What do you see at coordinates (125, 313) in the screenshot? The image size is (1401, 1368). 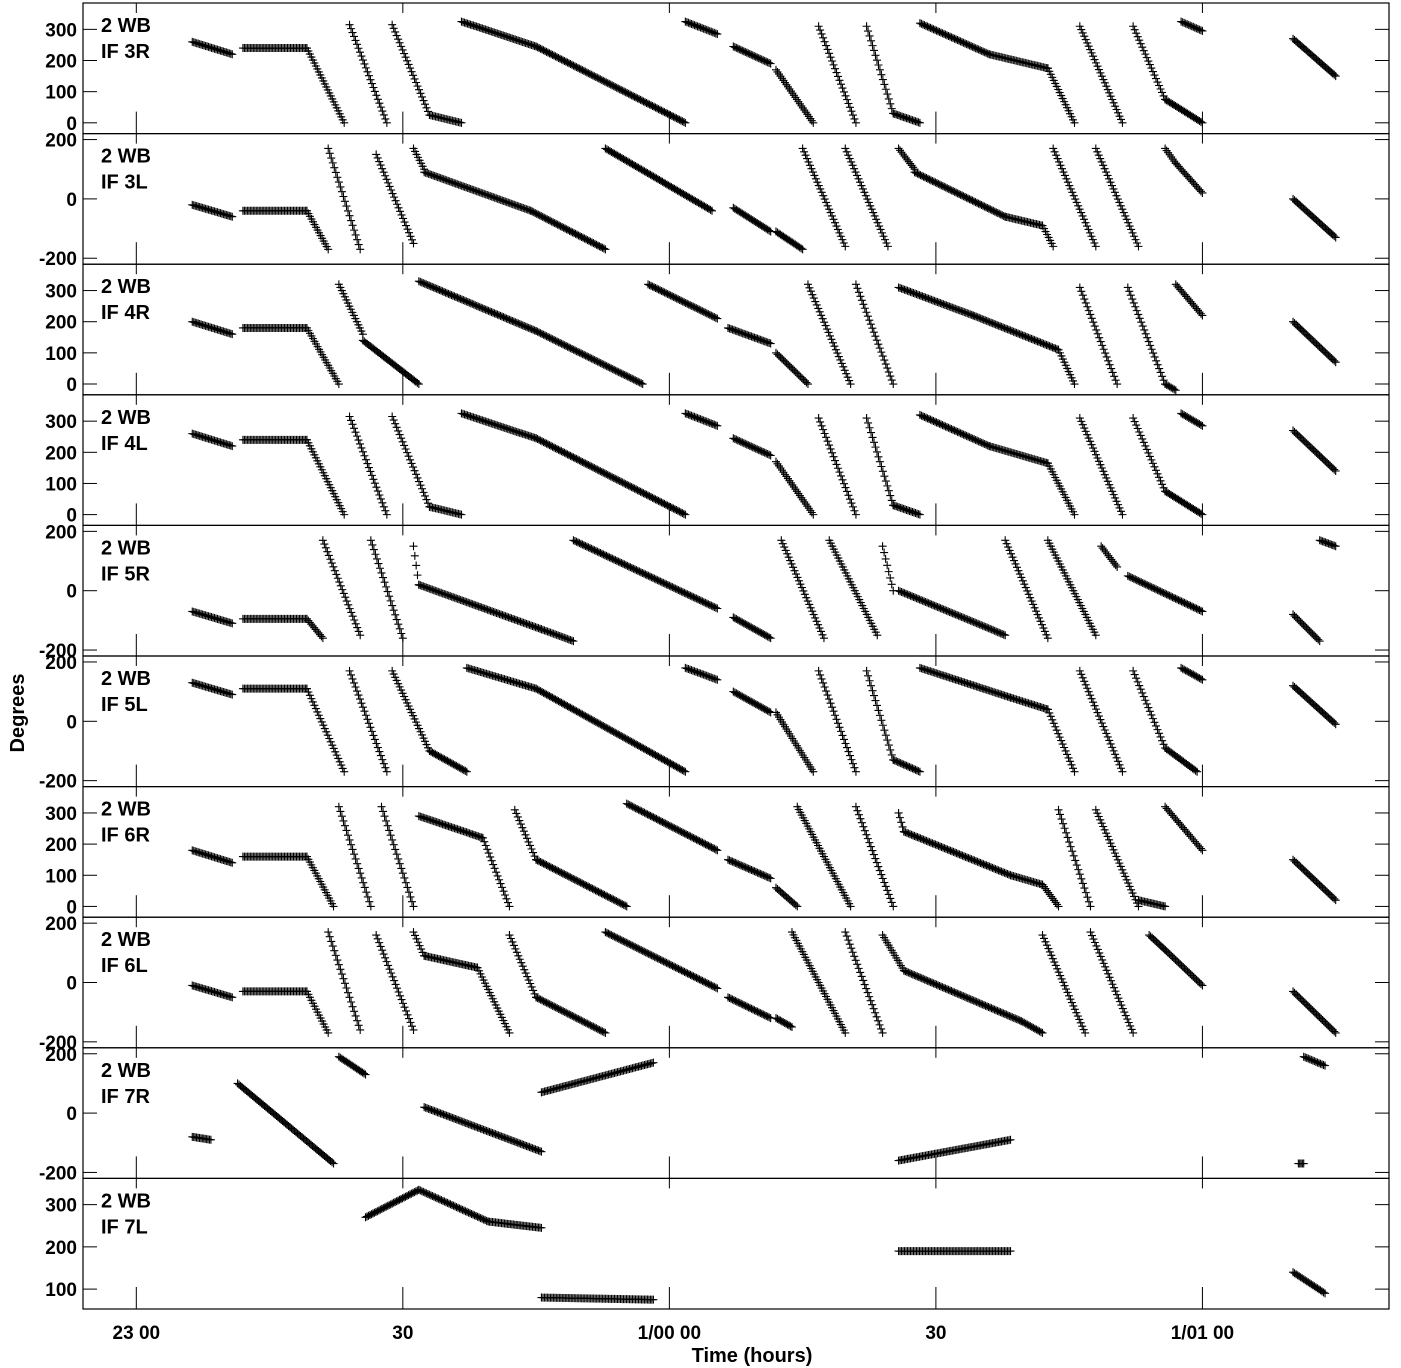 I see `panel-label-if: IF 4R` at bounding box center [125, 313].